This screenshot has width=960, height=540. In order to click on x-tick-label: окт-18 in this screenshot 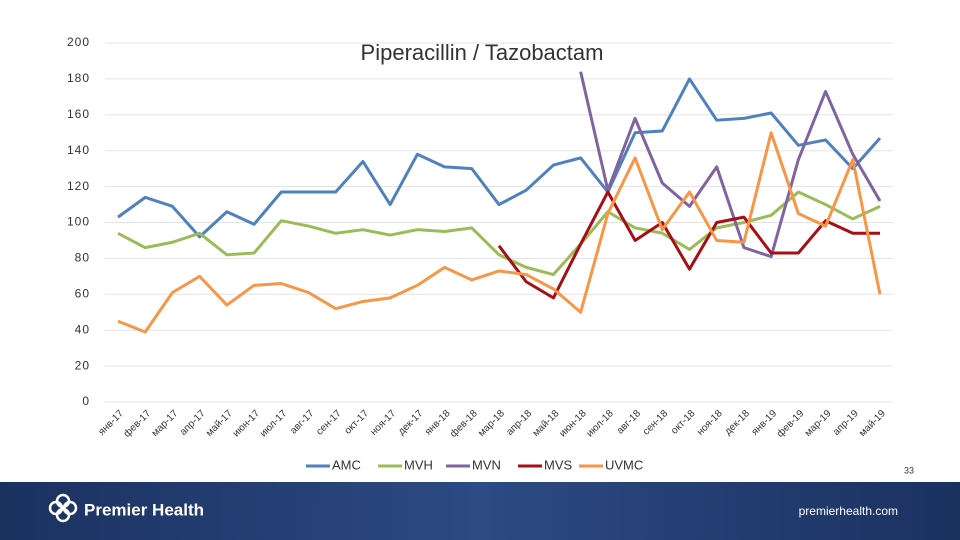, I will do `click(683, 422)`.